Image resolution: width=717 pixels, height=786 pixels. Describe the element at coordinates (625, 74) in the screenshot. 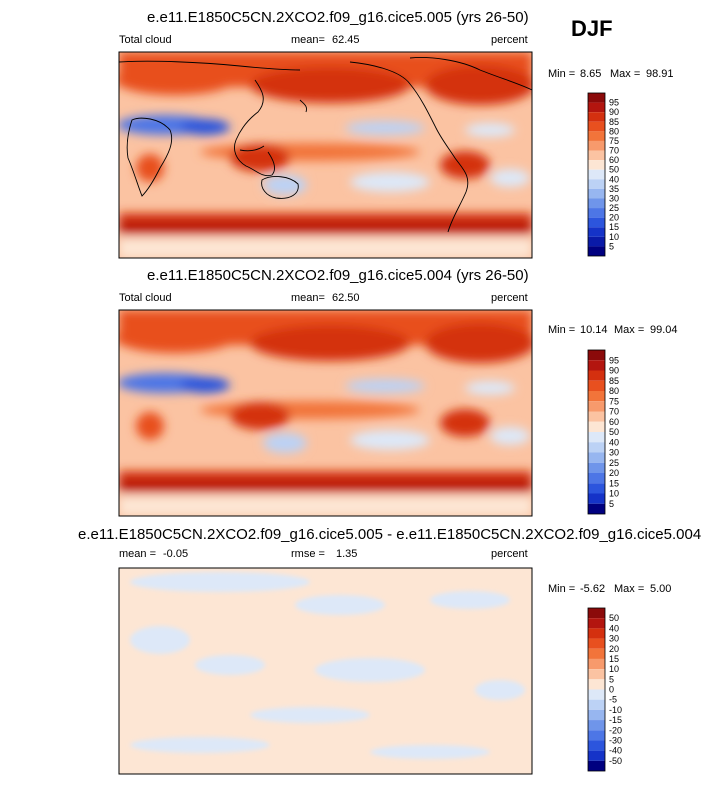

I see `panel1-max-label: Max =` at that location.